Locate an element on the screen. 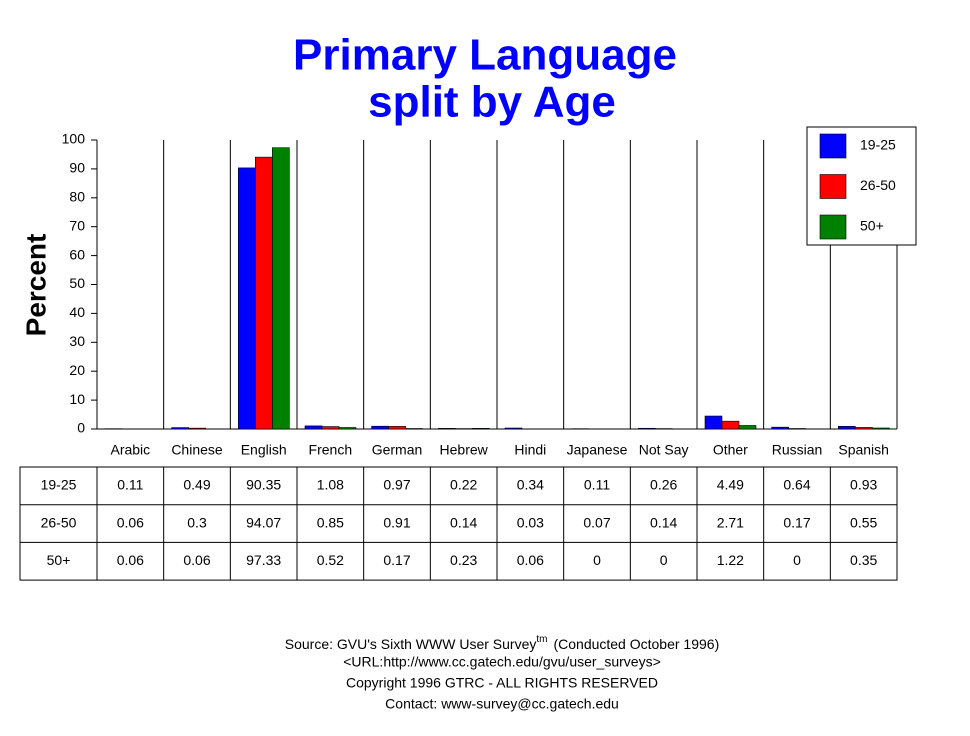  y-tick-label: 10 is located at coordinates (77, 399).